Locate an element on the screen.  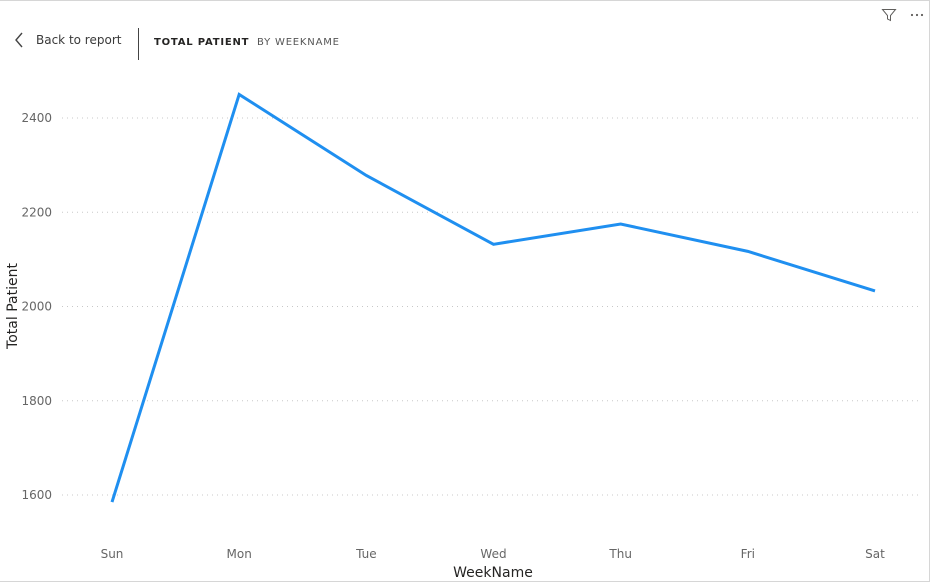
filter-icon is located at coordinates (889, 15).